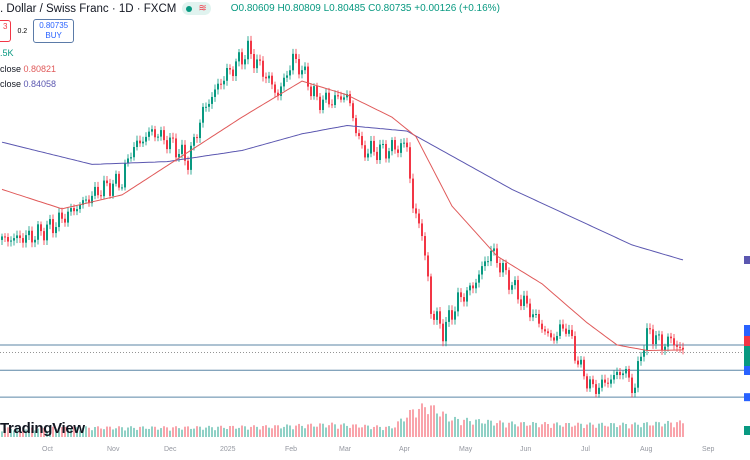 This screenshot has width=750, height=460. What do you see at coordinates (196, 8) in the screenshot?
I see `market-status: ≋` at bounding box center [196, 8].